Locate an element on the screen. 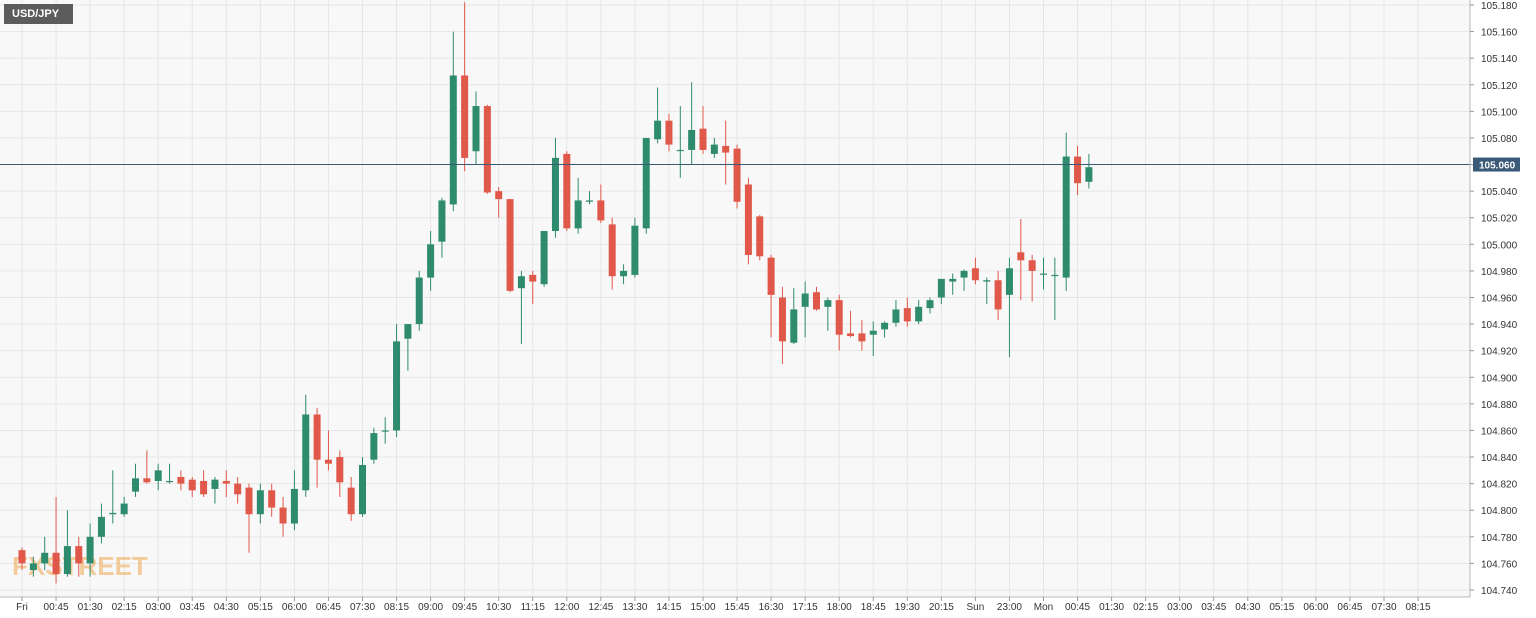 The width and height of the screenshot is (1536, 618). y-tick-label: 105.120 is located at coordinates (1499, 86).